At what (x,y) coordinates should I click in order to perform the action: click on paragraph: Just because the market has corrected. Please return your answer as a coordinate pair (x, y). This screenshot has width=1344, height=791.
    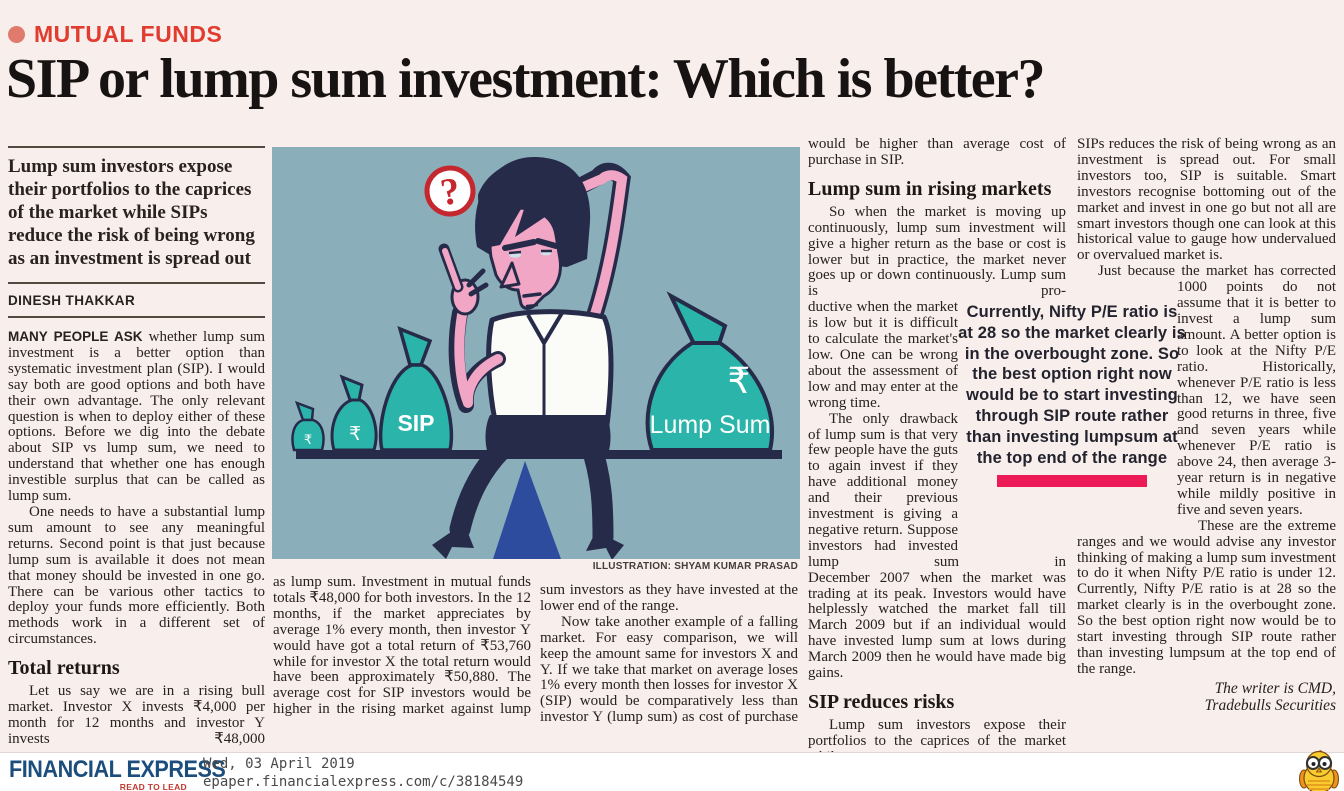
    Looking at the image, I should click on (1217, 271).